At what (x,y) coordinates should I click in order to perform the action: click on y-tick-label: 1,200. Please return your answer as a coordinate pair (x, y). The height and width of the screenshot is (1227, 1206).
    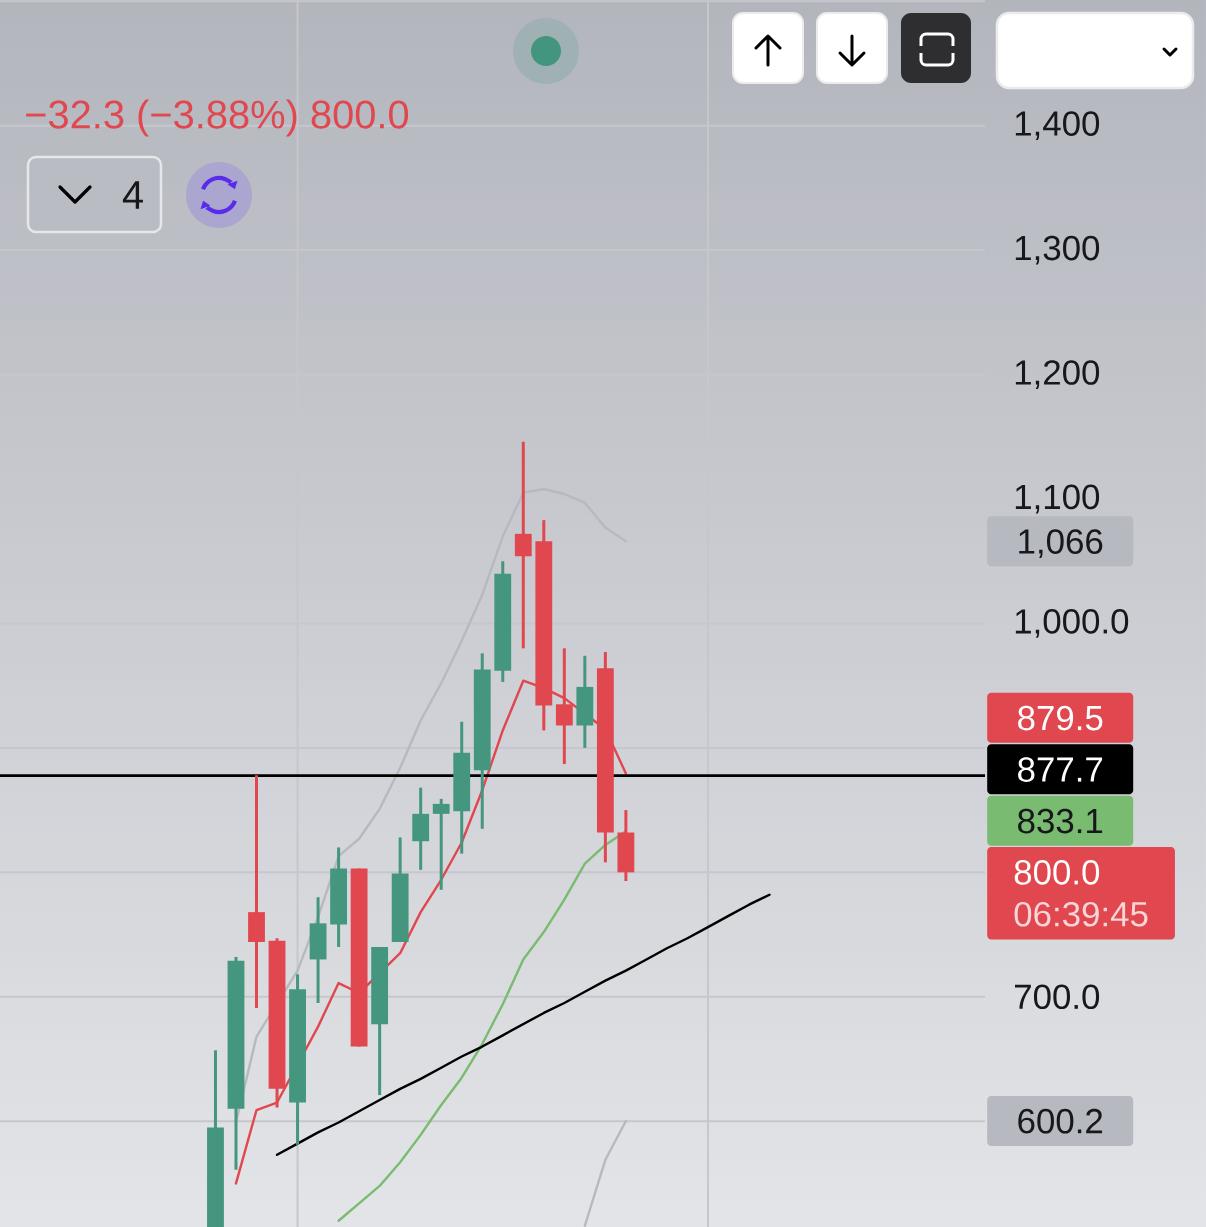
    Looking at the image, I should click on (1057, 374).